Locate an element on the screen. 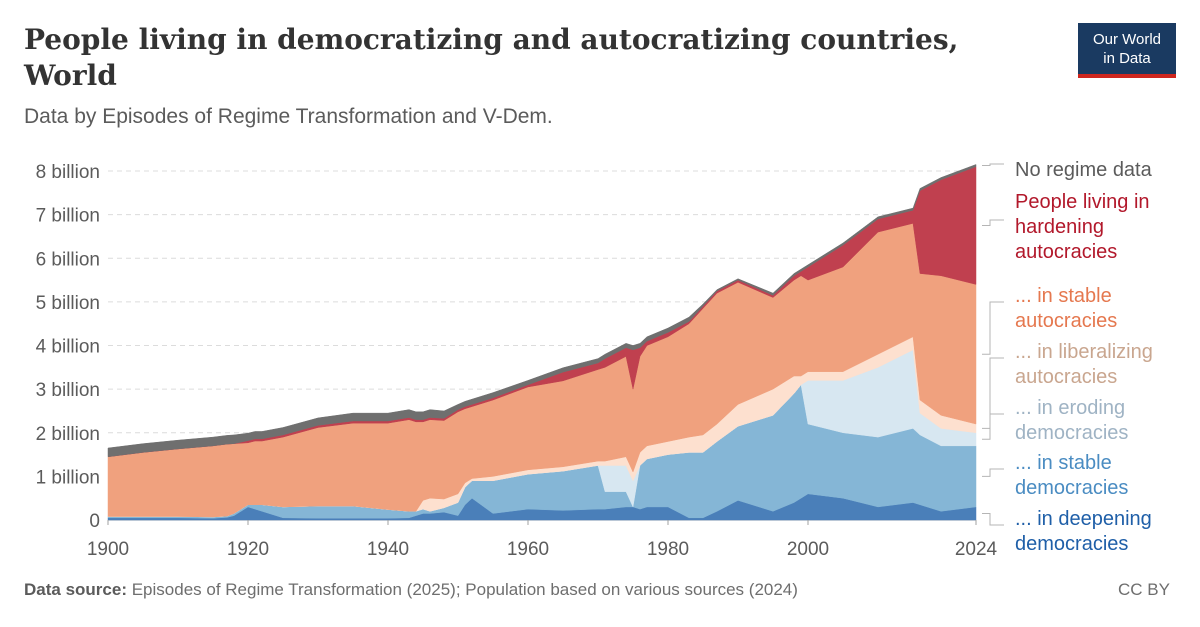 Image resolution: width=1200 pixels, height=627 pixels. x-tick-label: 2024 is located at coordinates (976, 549).